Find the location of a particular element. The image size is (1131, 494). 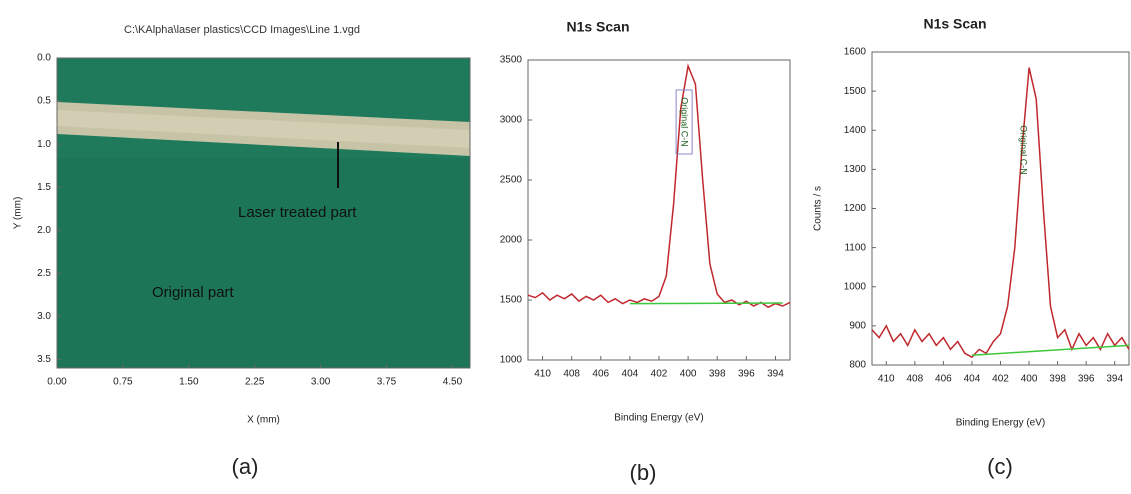

y-tick-label: 900 is located at coordinates (857, 326).